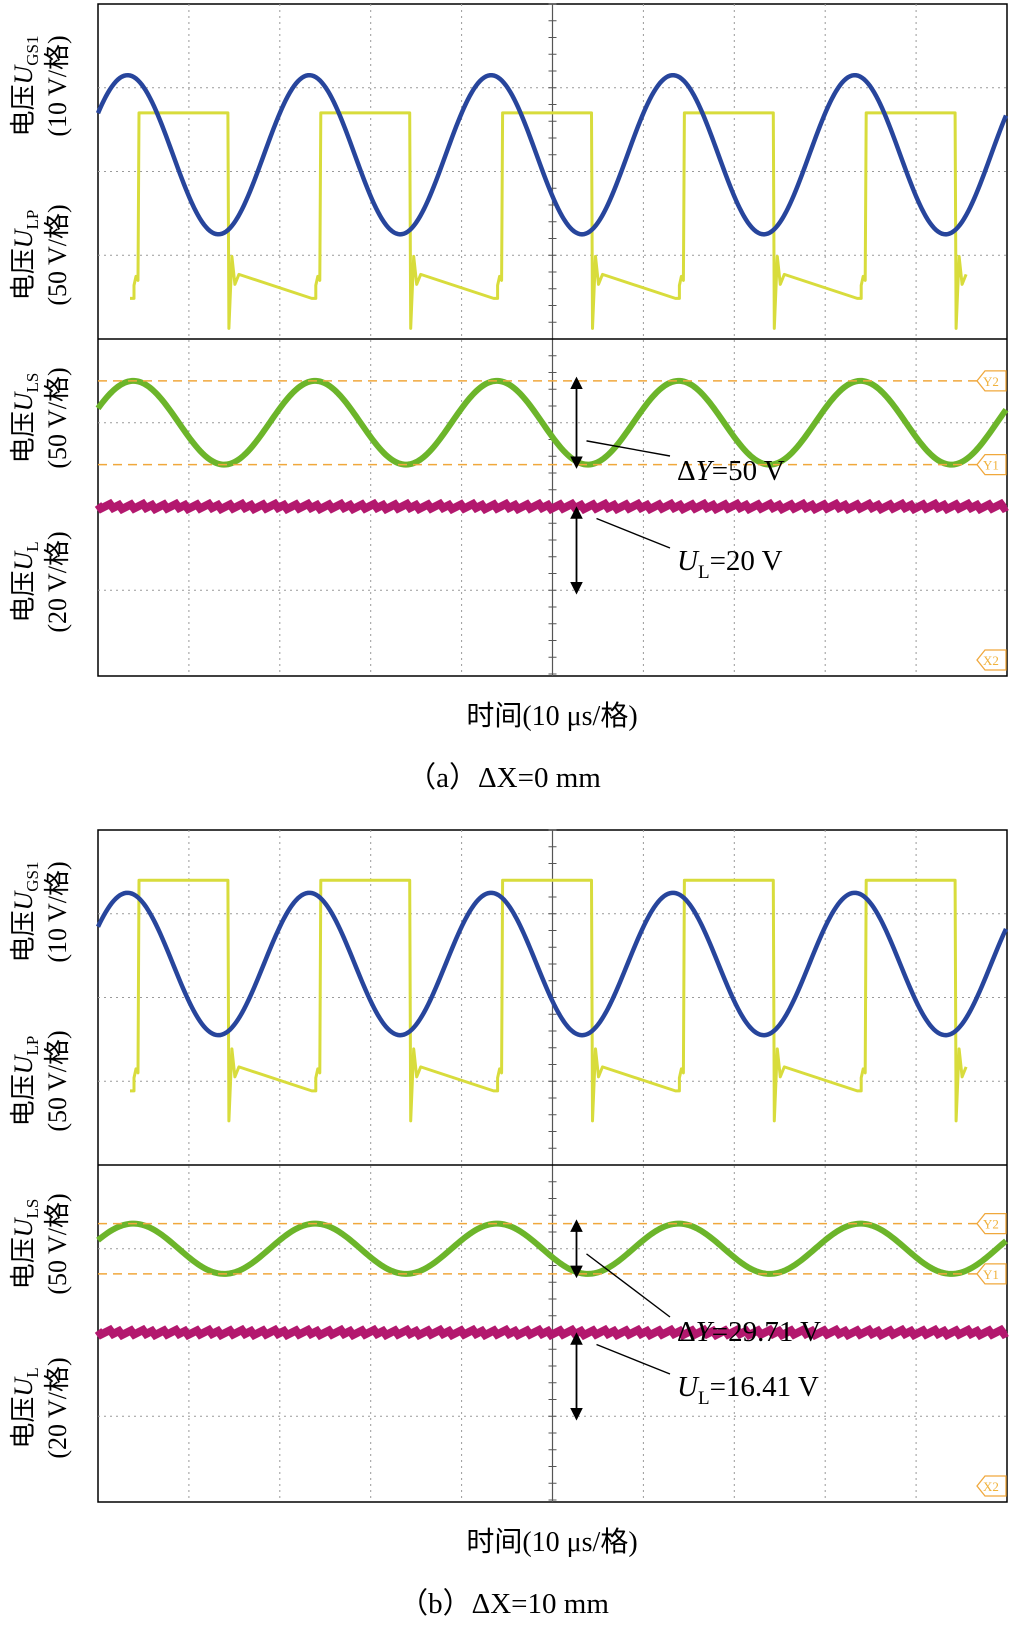 This screenshot has height=1652, width=1009. What do you see at coordinates (749, 1332) in the screenshot?
I see `delta-y-annotation: ΔY=29.71 V` at bounding box center [749, 1332].